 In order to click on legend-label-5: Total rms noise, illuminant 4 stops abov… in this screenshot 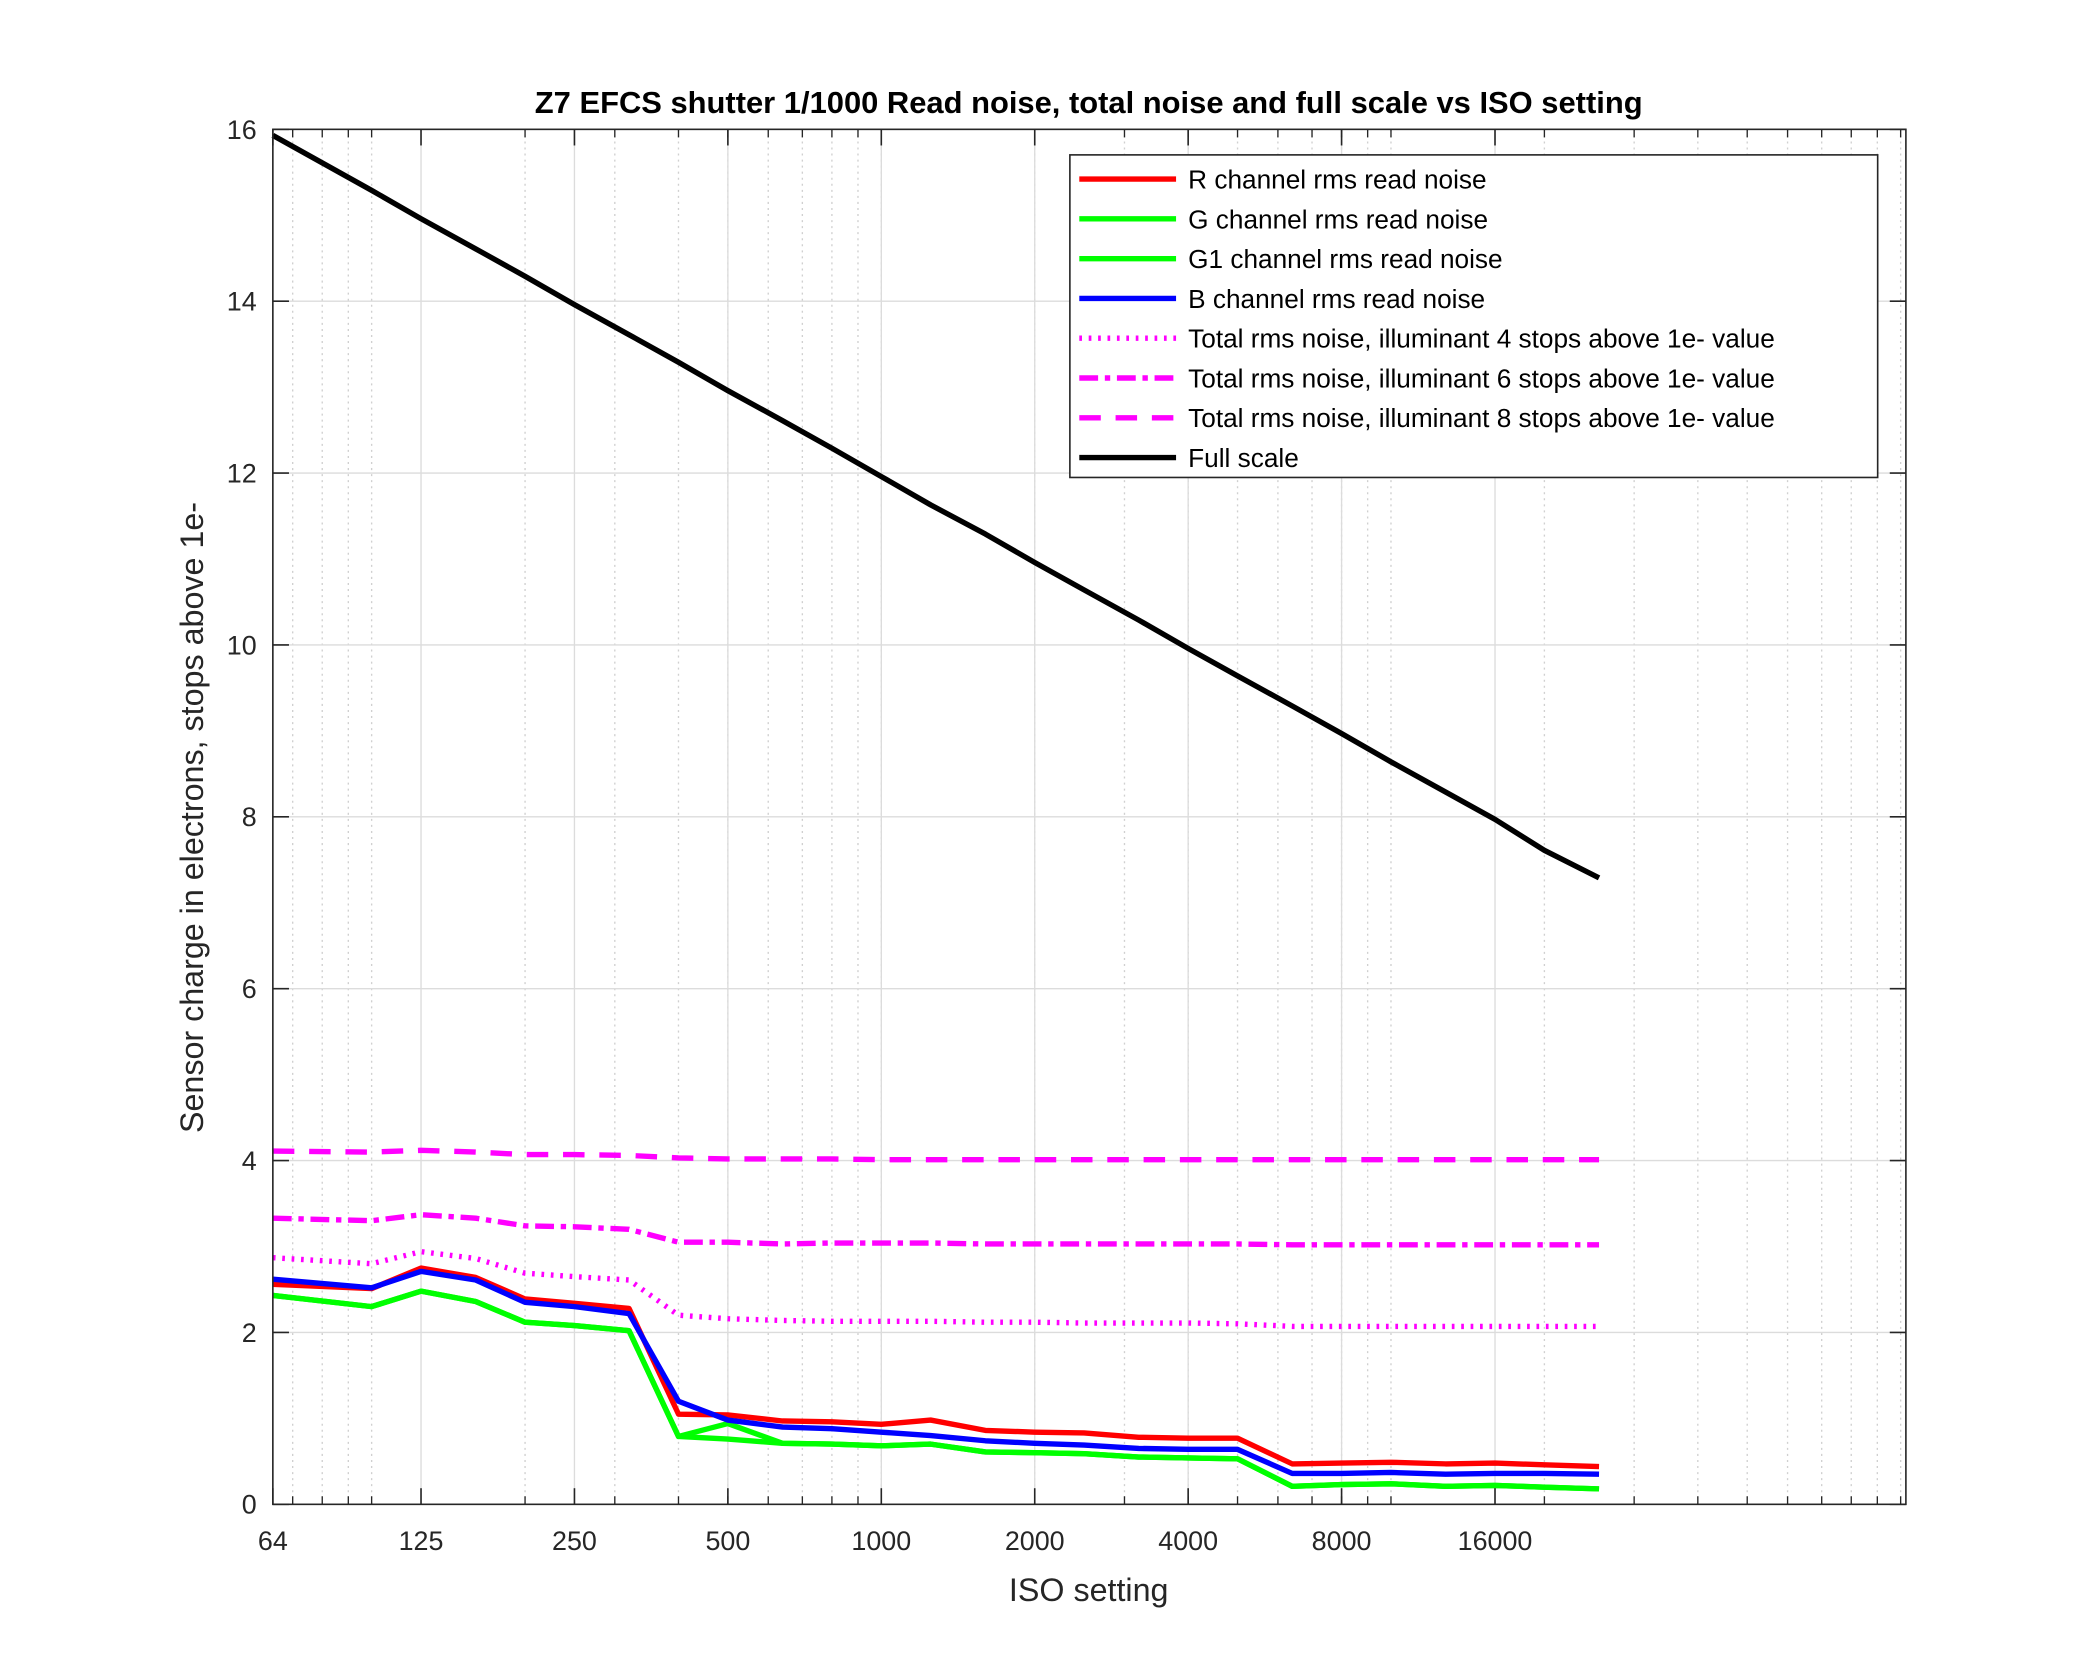, I will do `click(1481, 339)`.